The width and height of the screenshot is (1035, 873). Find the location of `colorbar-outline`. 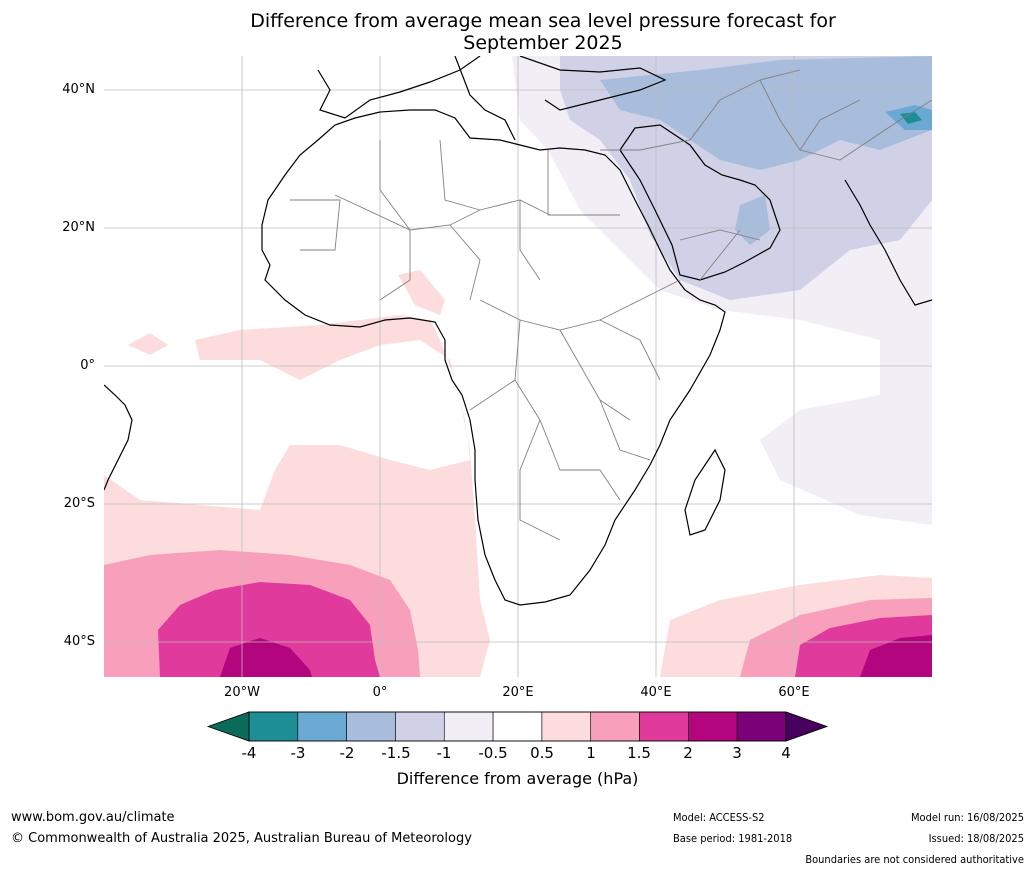

colorbar-outline is located at coordinates (517, 726).